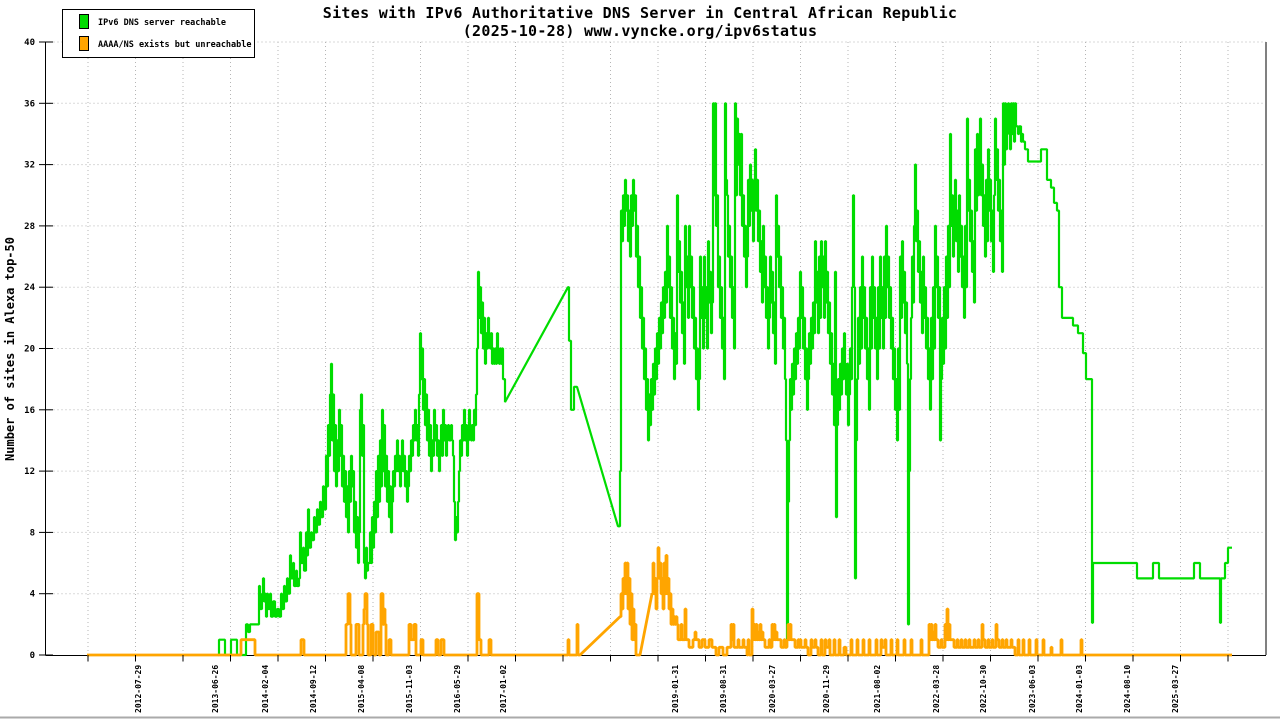 This screenshot has height=720, width=1280. Describe the element at coordinates (1175, 689) in the screenshot. I see `x-tick-label: 2025-03-27` at that location.